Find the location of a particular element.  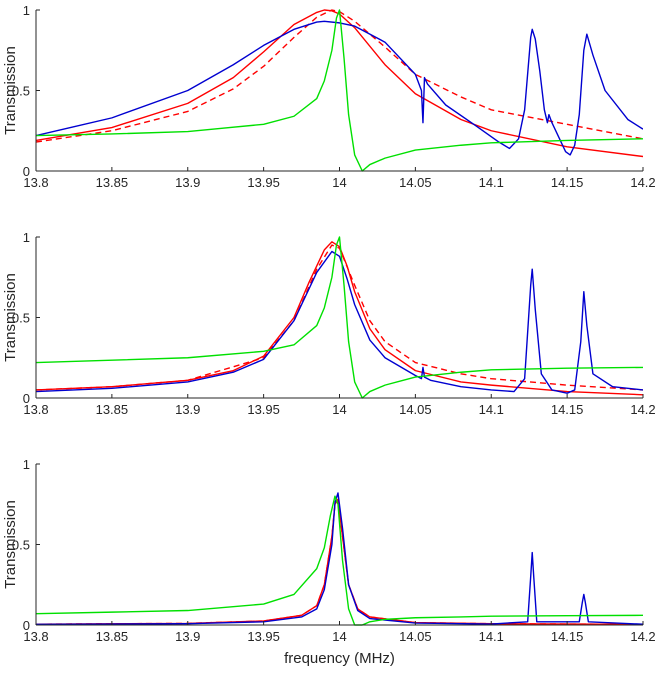

x-tick-label-middle: 13.95 is located at coordinates (263, 409).